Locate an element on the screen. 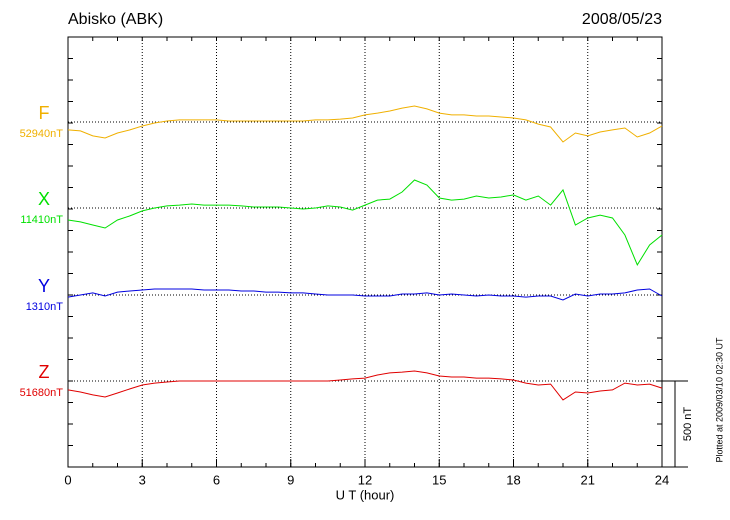  plotted-note: Plotted at 2009/03/10 02:30 UT is located at coordinates (719, 400).